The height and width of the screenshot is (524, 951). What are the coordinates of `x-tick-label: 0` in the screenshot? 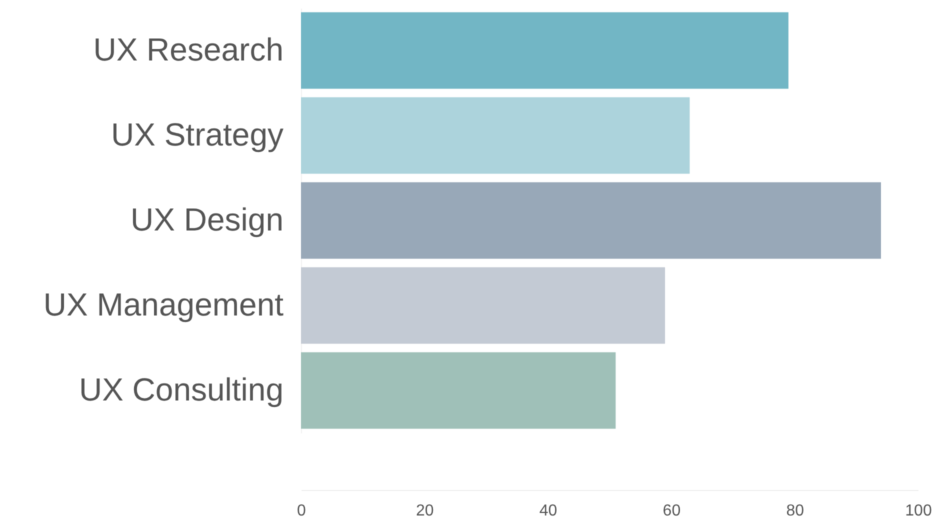 It's located at (301, 511).